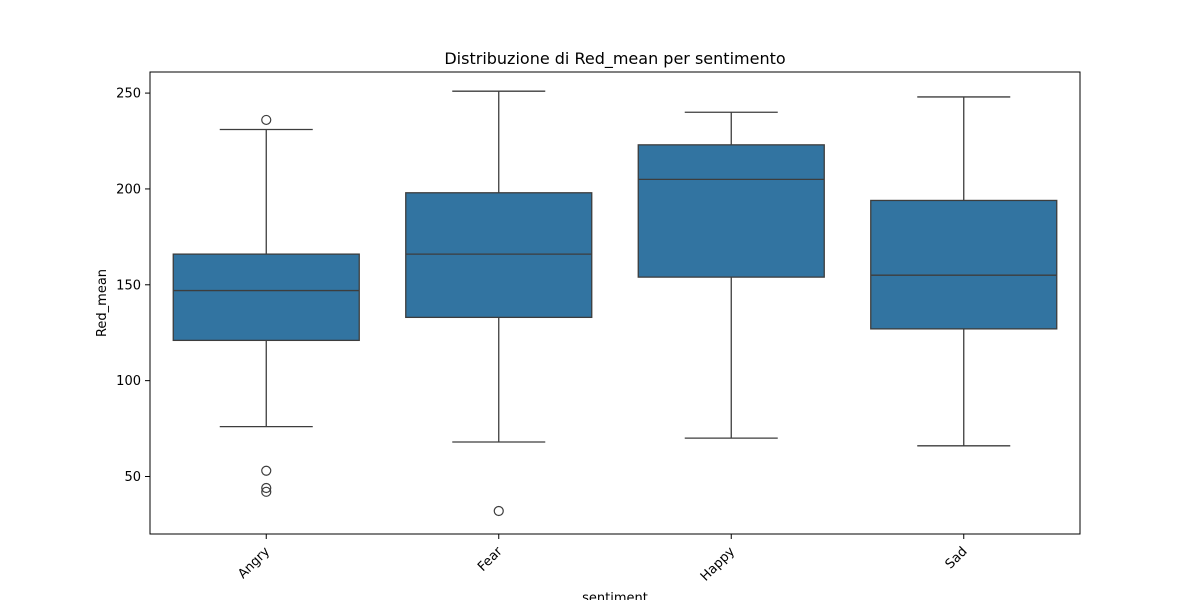 The image size is (1200, 600). I want to click on box-group-fear, so click(499, 303).